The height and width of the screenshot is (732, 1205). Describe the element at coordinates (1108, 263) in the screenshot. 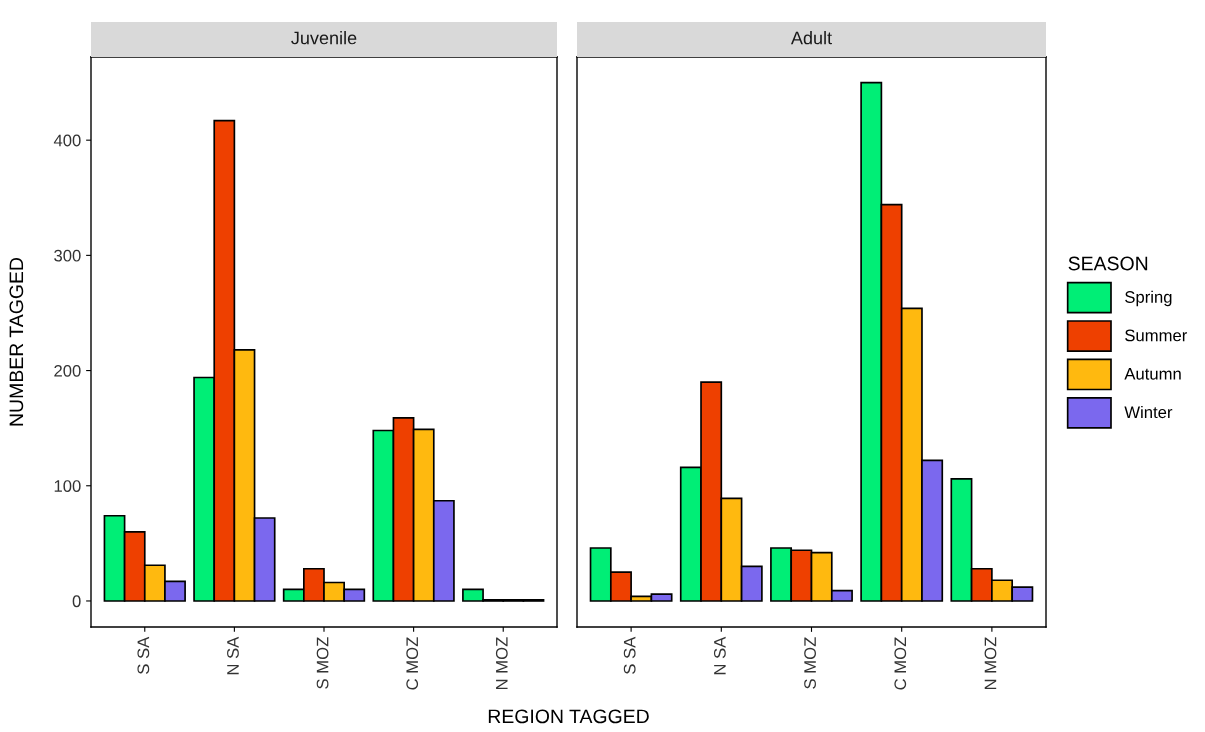

I see `legend-title: SEASON` at that location.